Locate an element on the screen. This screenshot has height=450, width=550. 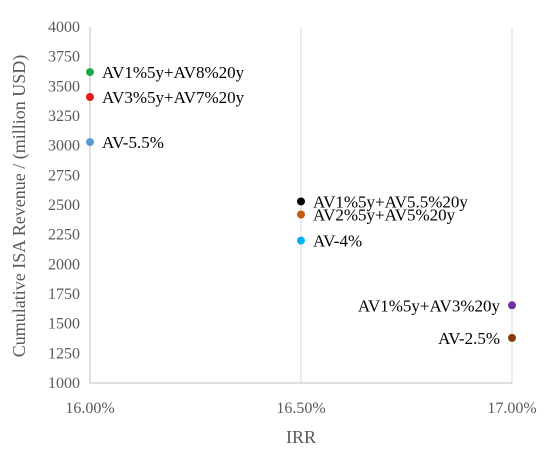
y-tick-label: 3250 is located at coordinates (64, 116).